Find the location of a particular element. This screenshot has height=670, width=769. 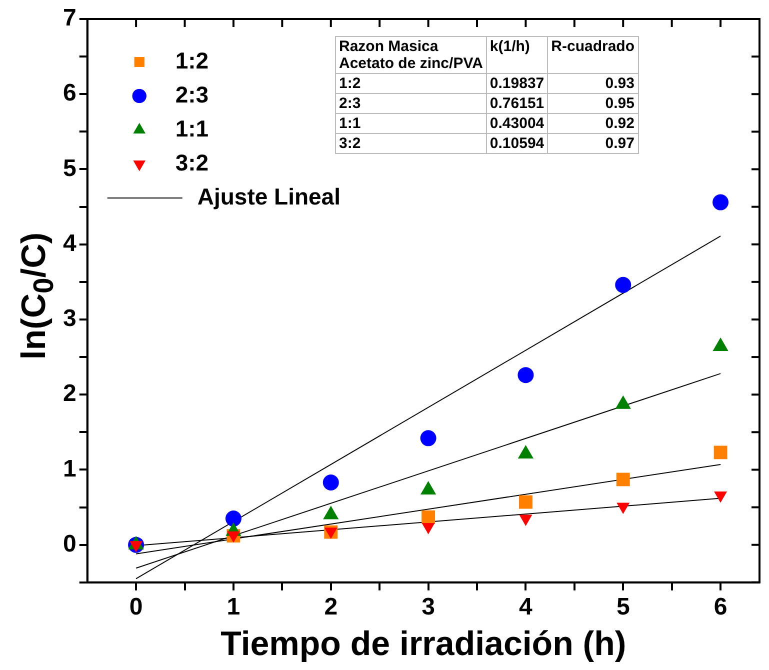

annotation: 0.43004 is located at coordinates (517, 124).